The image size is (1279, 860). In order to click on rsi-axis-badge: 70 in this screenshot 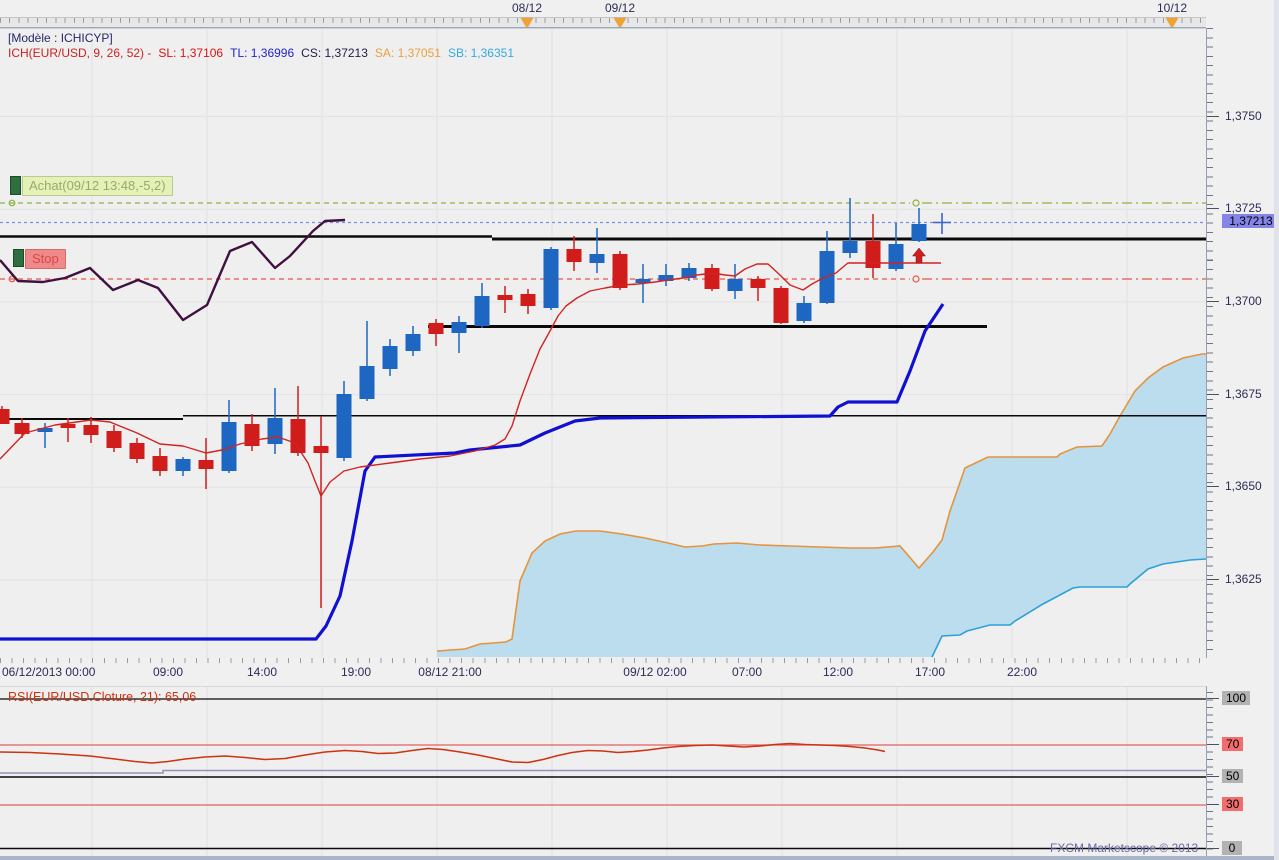, I will do `click(1233, 744)`.